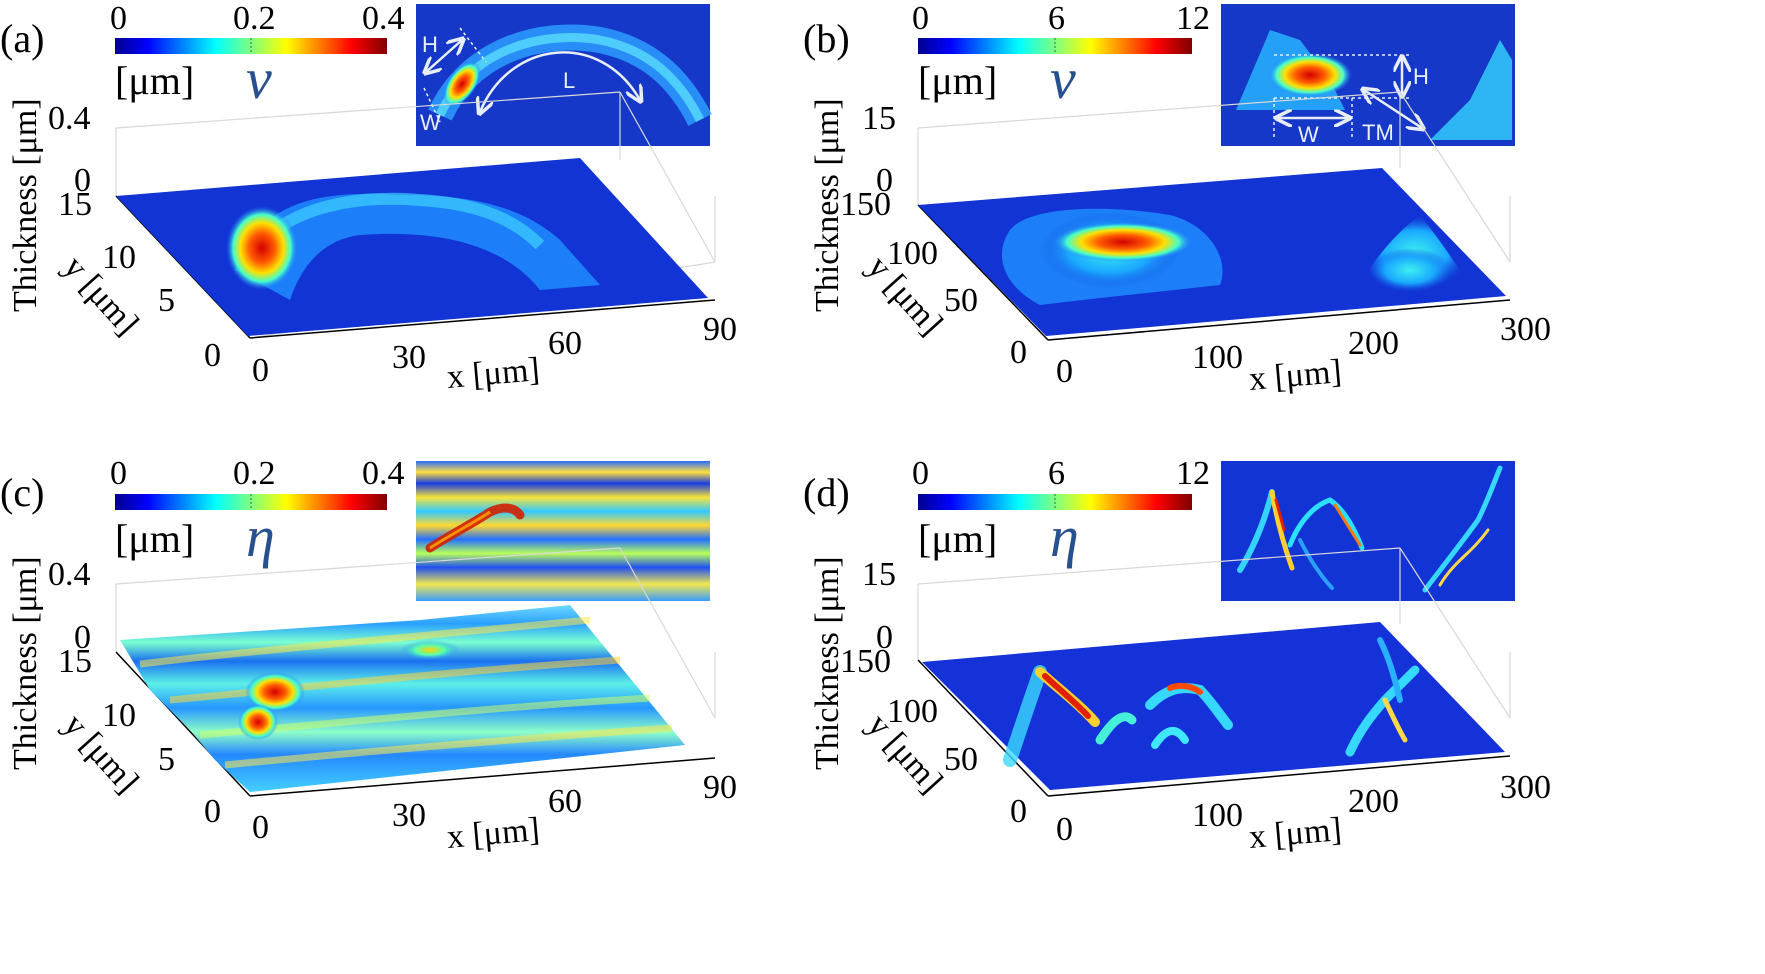 This screenshot has width=1765, height=974. I want to click on panel-c-x-tick: 0, so click(260, 827).